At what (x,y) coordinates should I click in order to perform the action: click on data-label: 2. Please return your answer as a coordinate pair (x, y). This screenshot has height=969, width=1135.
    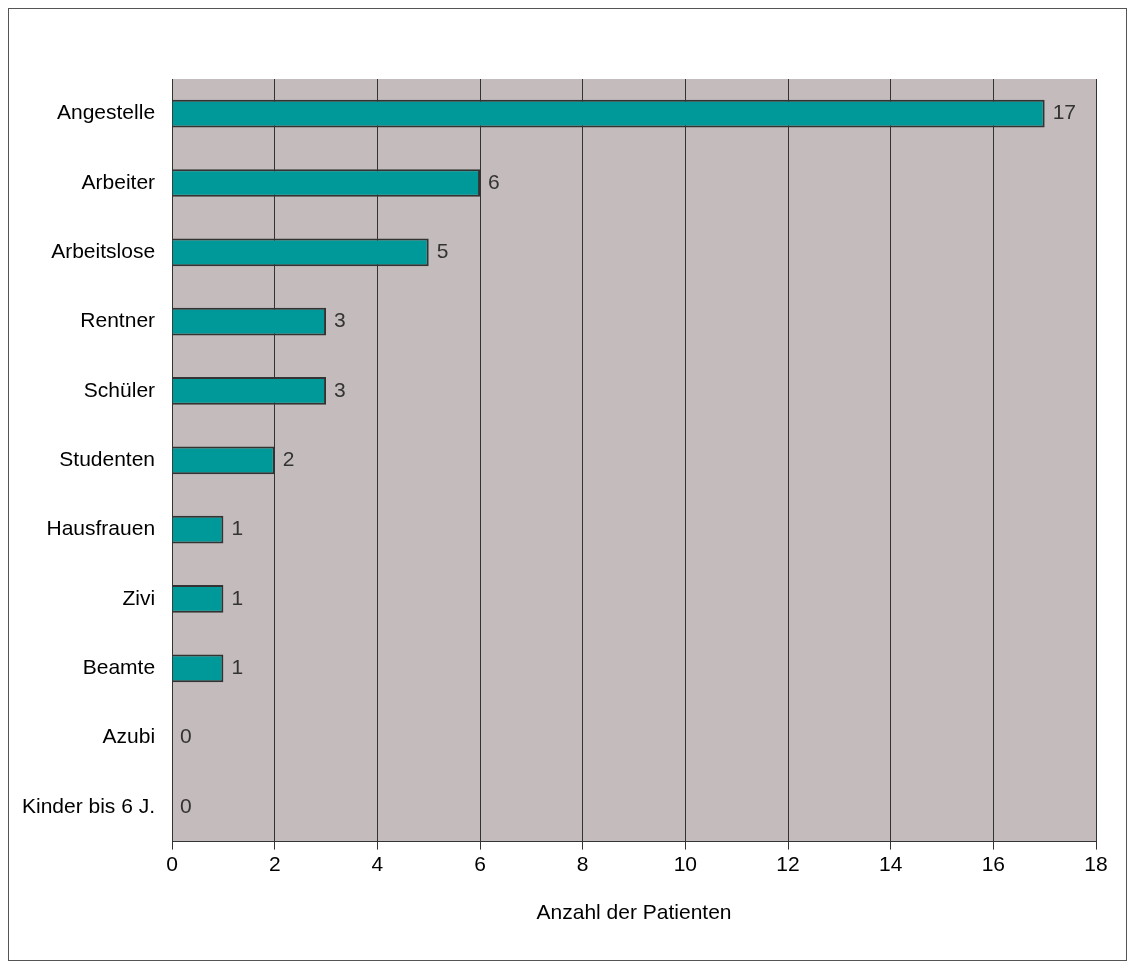
    Looking at the image, I should click on (288, 459).